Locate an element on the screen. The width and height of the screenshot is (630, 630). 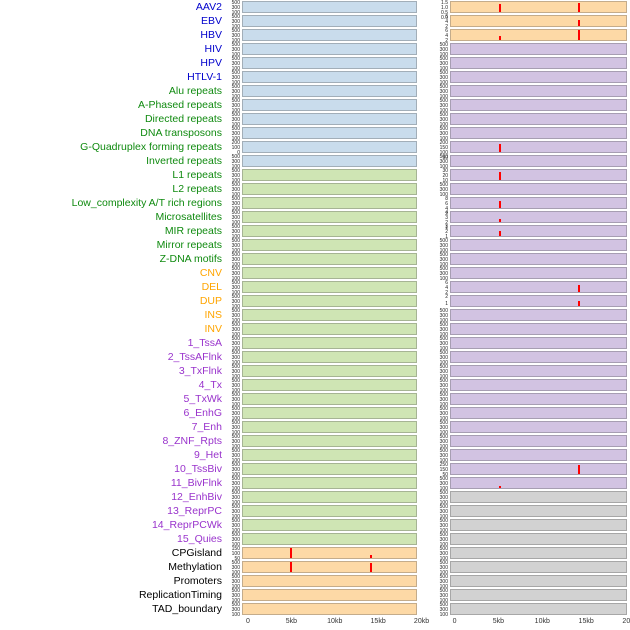
track-row: HIV 500 300 100 500 300 100 is located at coordinates (315, 50).